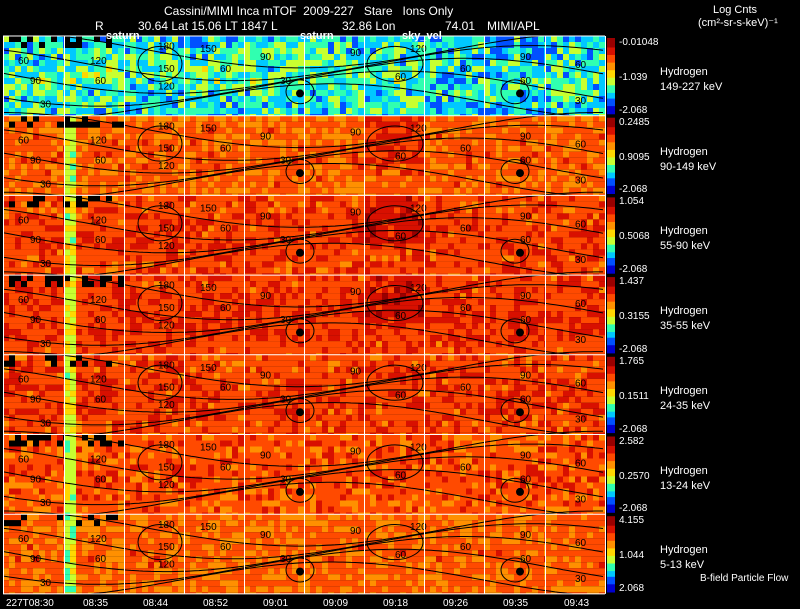 This screenshot has width=800, height=609. What do you see at coordinates (682, 565) in the screenshot?
I see `panel-energy-label: 5-13 keV` at bounding box center [682, 565].